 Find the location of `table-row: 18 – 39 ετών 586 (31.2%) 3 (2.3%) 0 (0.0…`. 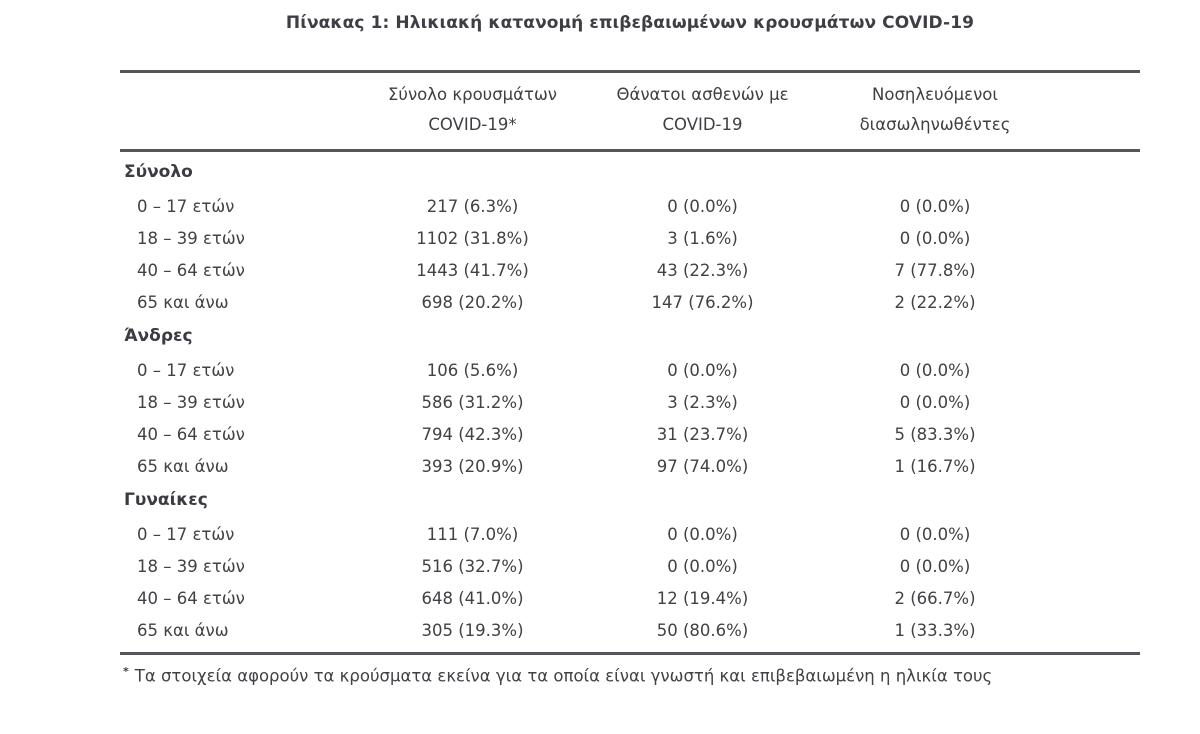

table-row: 18 – 39 ετών 586 (31.2%) 3 (2.3%) 0 (0.0… is located at coordinates (630, 402).